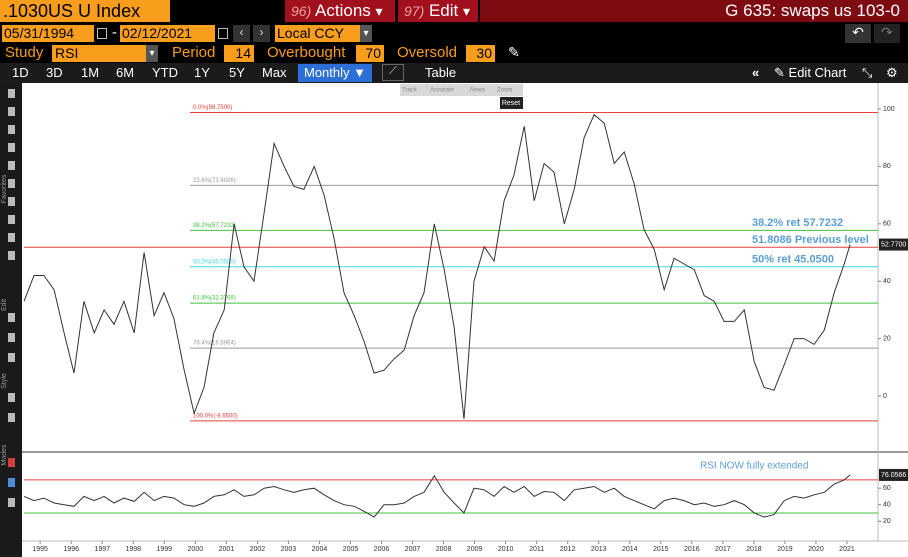 This screenshot has height=557, width=908. What do you see at coordinates (274, 72) in the screenshot?
I see `period-tab: Max` at bounding box center [274, 72].